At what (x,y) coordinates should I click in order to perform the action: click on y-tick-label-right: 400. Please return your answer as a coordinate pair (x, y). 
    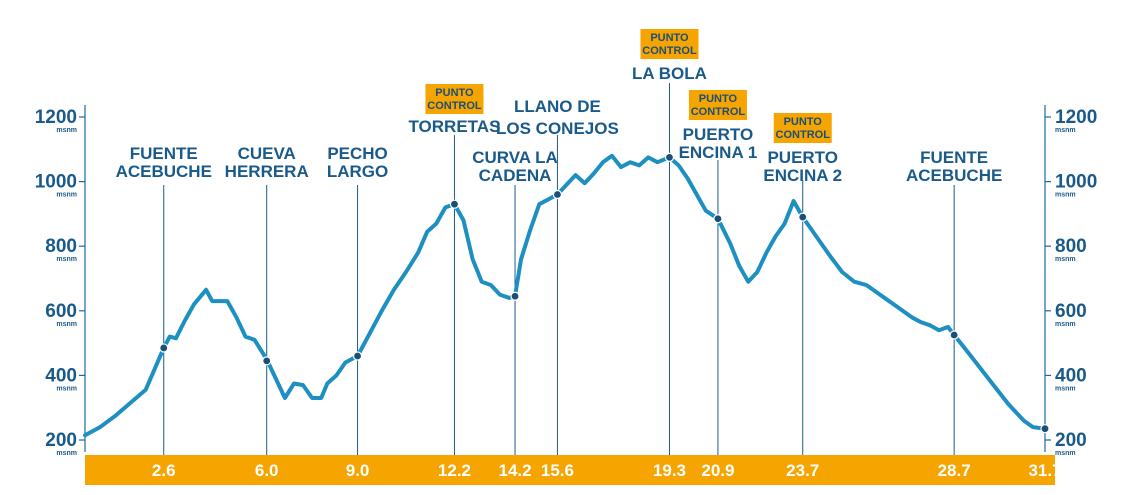
    Looking at the image, I should click on (1071, 375).